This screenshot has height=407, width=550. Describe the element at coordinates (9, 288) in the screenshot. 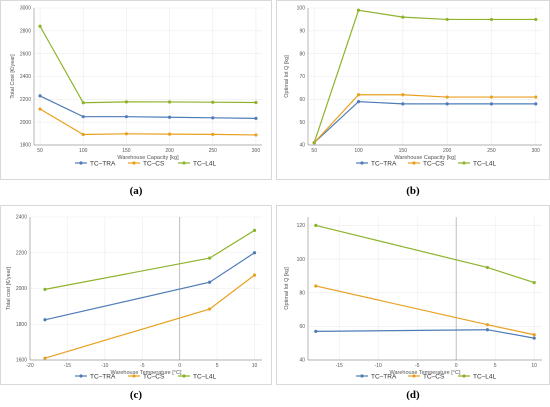

I see `y-axis-label: Total cost [€/year]` at that location.